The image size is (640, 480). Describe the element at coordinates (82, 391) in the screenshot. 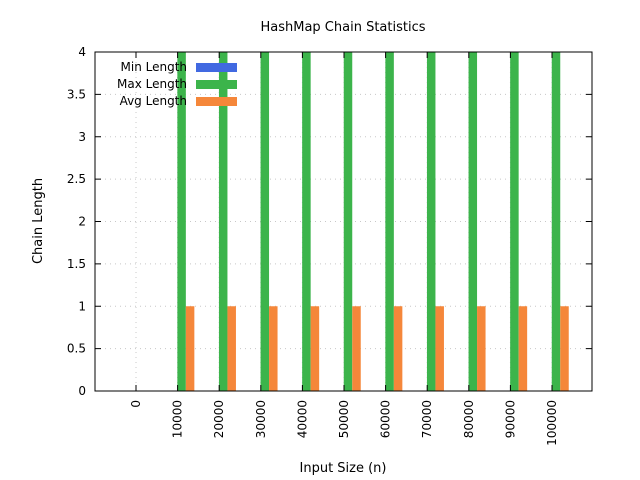

I see `y-tick-label: 0` at that location.